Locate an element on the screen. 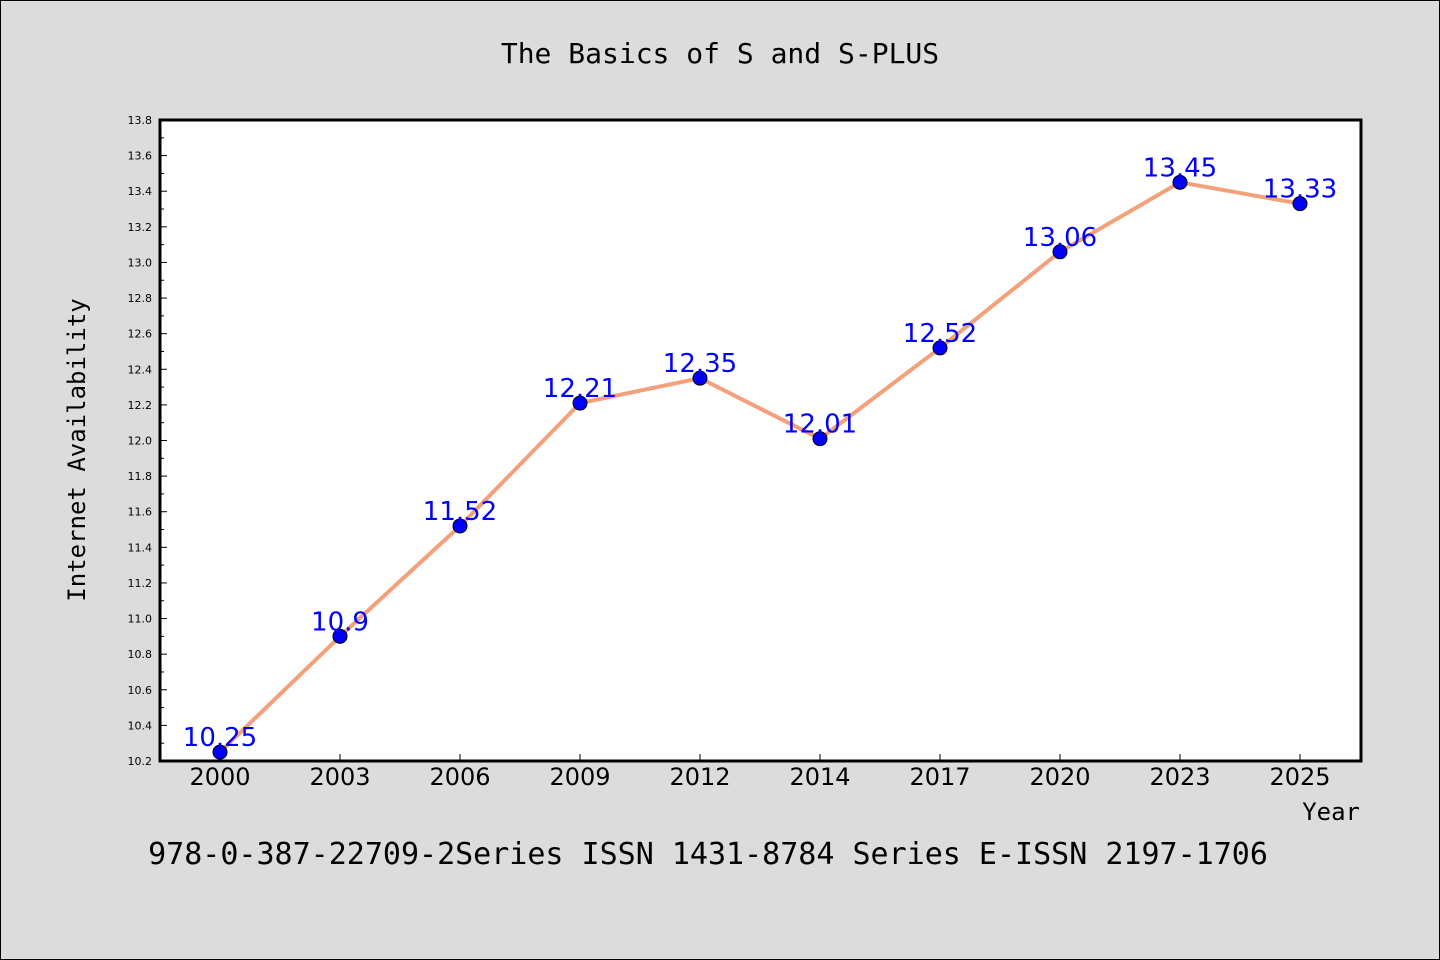 The width and height of the screenshot is (1440, 960). x-tick-label: 2025 is located at coordinates (1299, 777).